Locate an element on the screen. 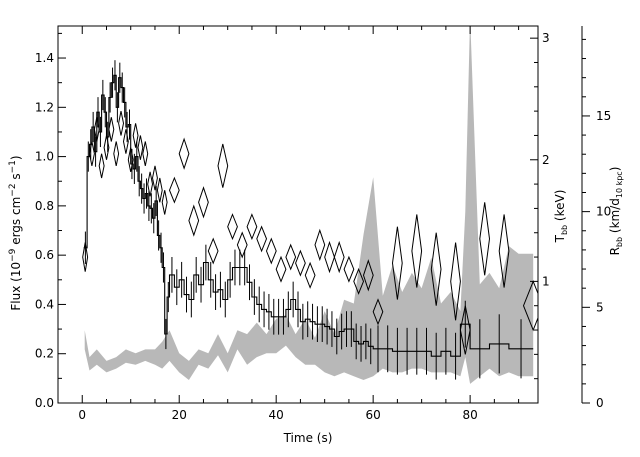 Image resolution: width=640 pixels, height=457 pixels. y-axis-radius-title: Rbb (km/d10 kpc) is located at coordinates (616, 211).